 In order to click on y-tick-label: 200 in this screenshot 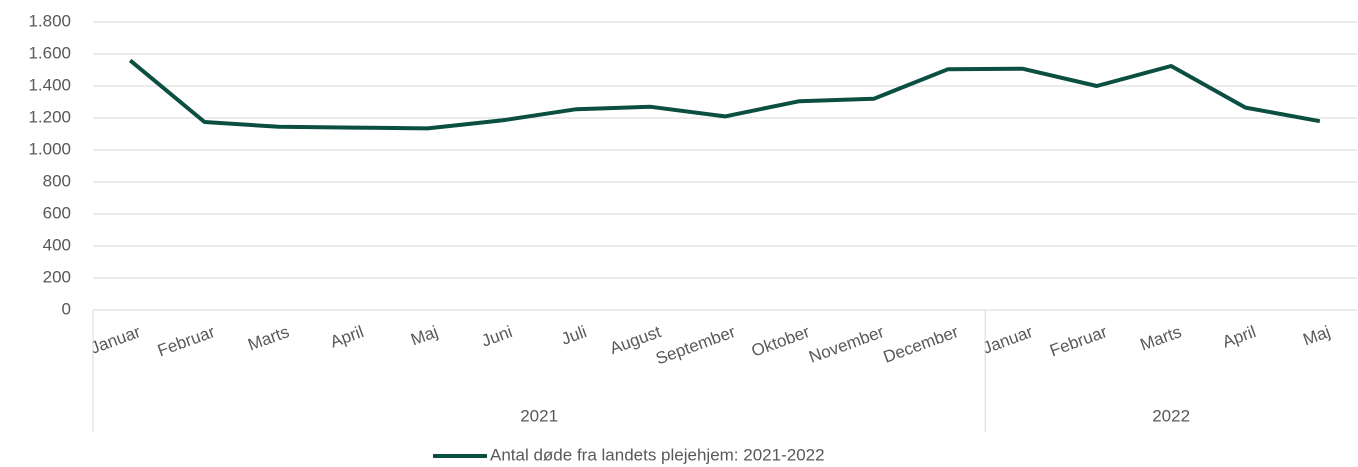, I will do `click(57, 276)`.